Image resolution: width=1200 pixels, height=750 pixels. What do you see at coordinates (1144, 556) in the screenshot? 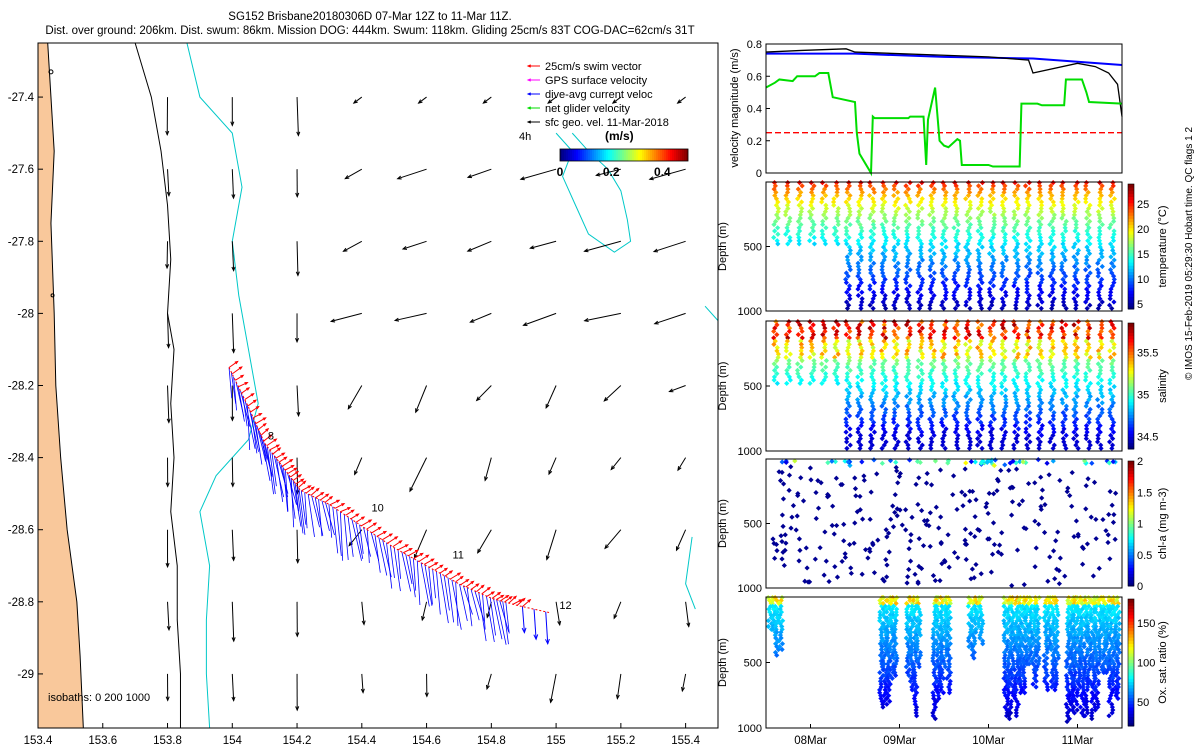
I see `section-ctick-2-1: 0.5` at bounding box center [1144, 556].